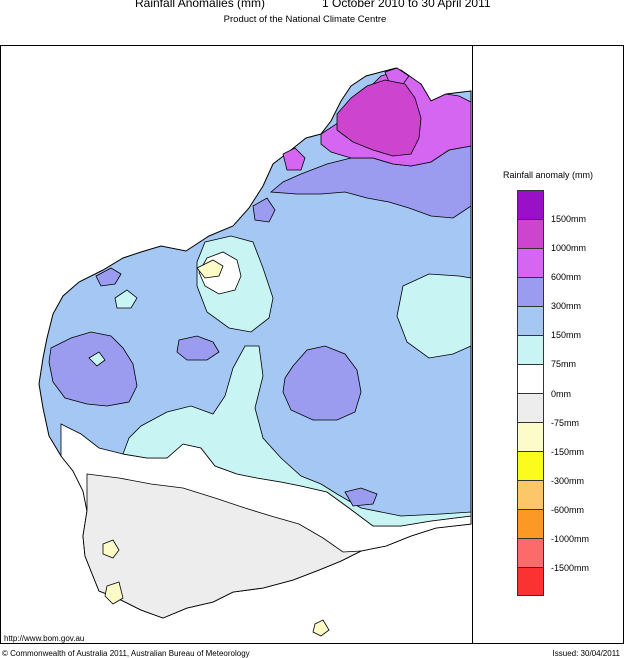 The image size is (626, 658). What do you see at coordinates (222, 546) in the screenshot?
I see `map-band-negative` at bounding box center [222, 546].